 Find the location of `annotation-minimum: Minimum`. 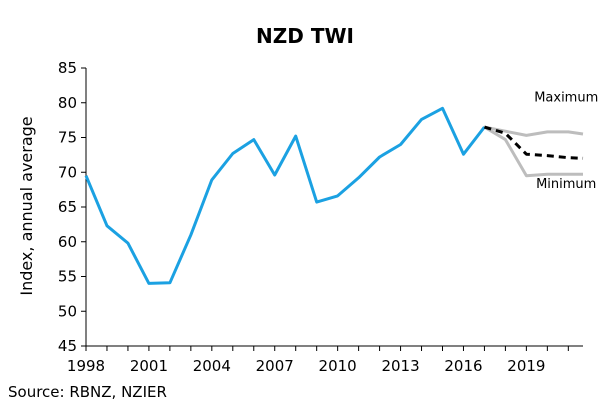

annotation-minimum: Minimum is located at coordinates (566, 184).